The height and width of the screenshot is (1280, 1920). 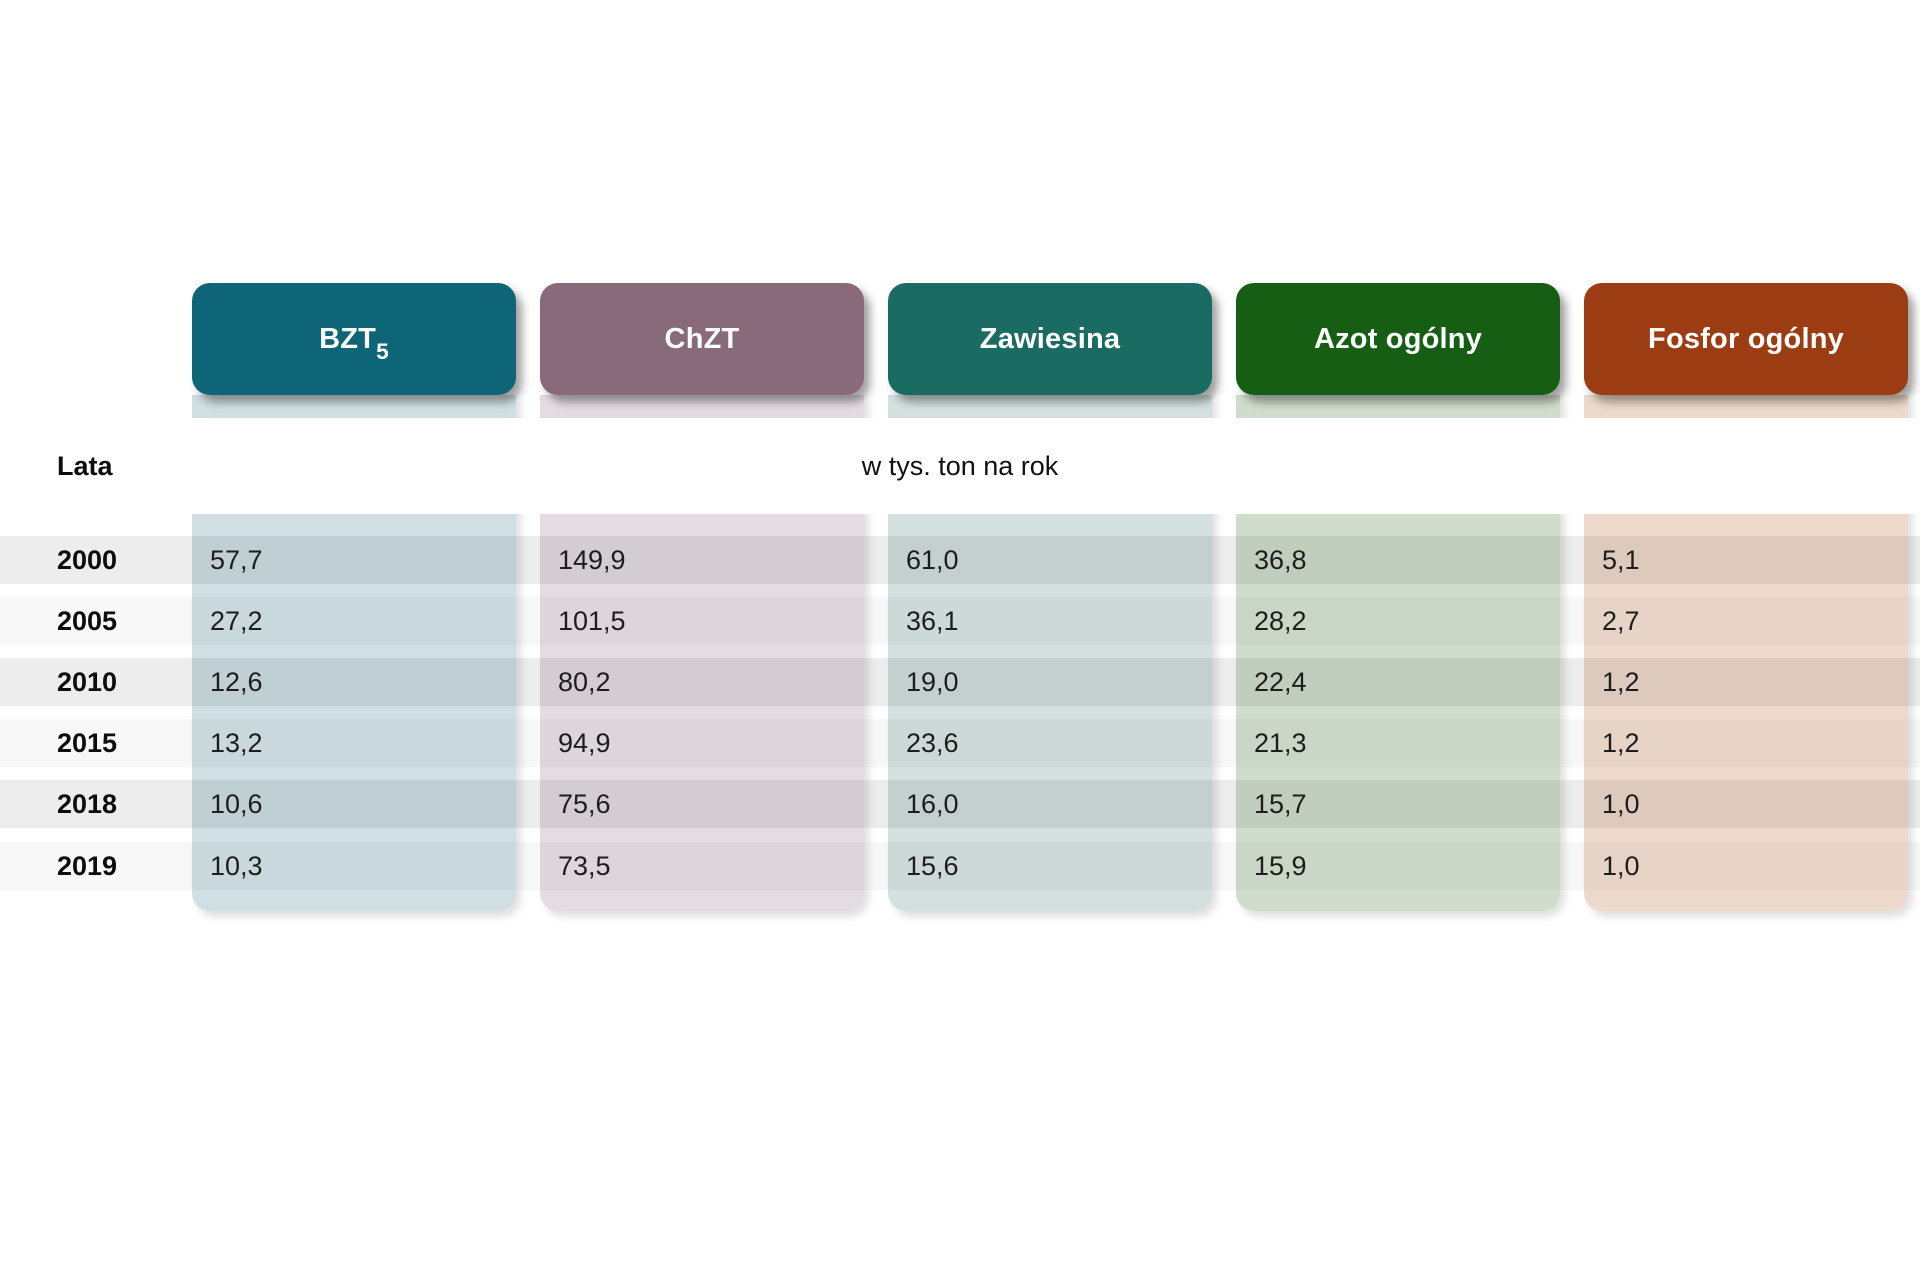 I want to click on year-label: 2005, so click(x=87, y=620).